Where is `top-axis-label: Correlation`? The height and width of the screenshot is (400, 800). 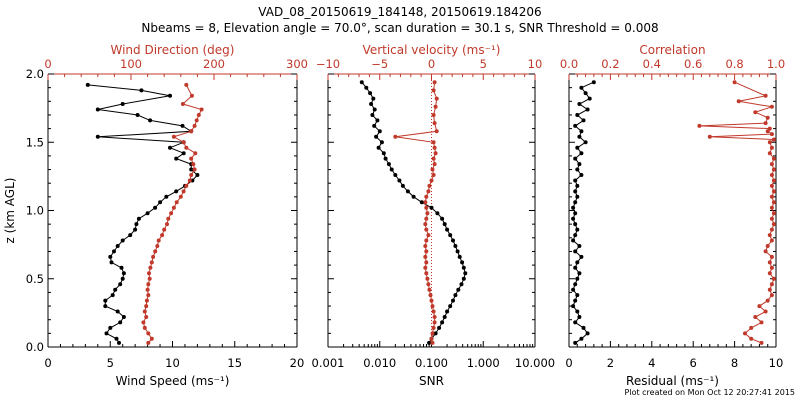
top-axis-label: Correlation is located at coordinates (672, 50).